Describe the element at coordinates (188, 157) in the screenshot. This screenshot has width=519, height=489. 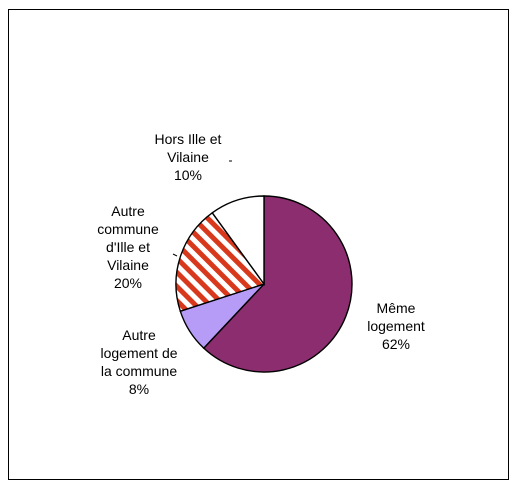
I see `slice-label: Hors Ille et Vilaine 10%` at that location.